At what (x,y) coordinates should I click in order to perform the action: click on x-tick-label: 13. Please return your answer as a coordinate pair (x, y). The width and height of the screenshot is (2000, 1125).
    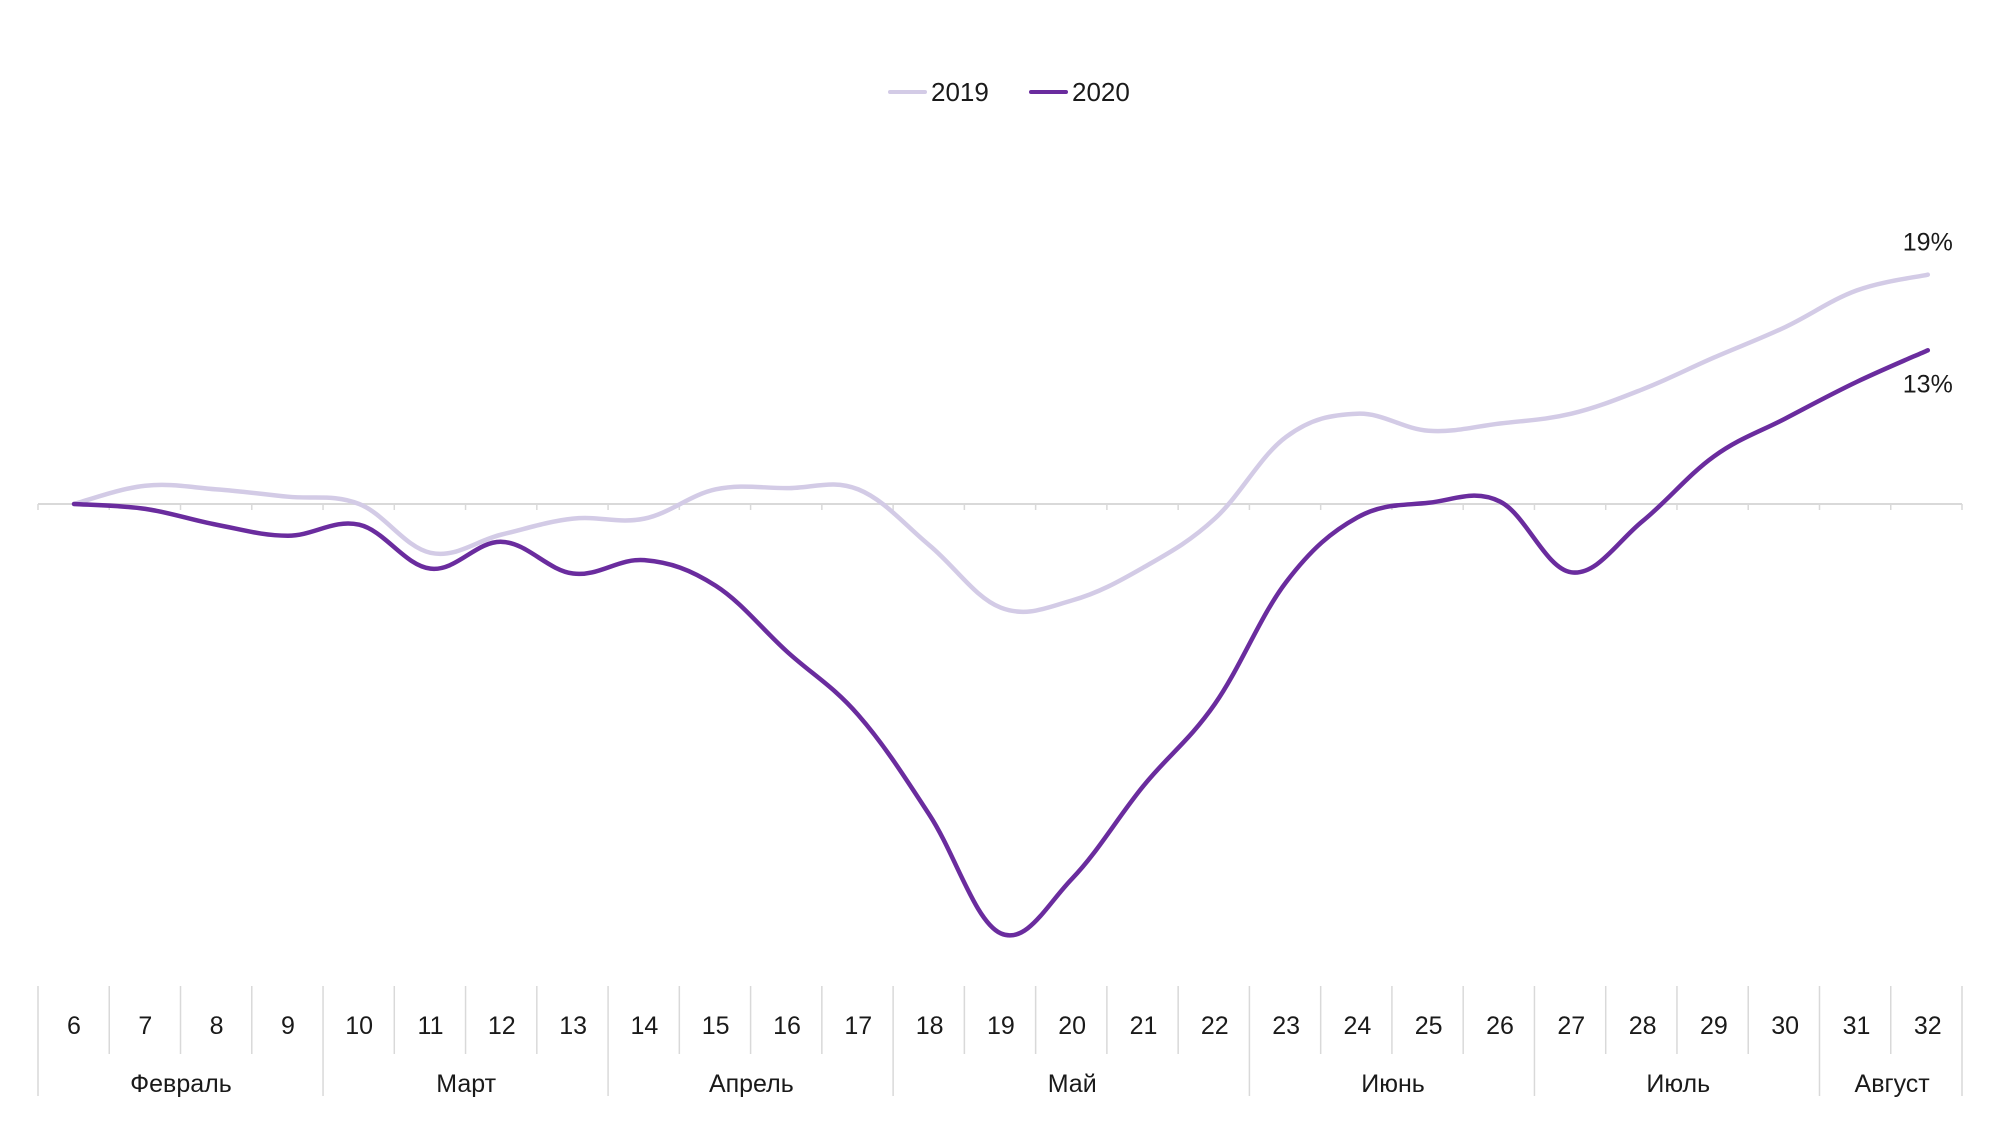
    Looking at the image, I should click on (573, 1026).